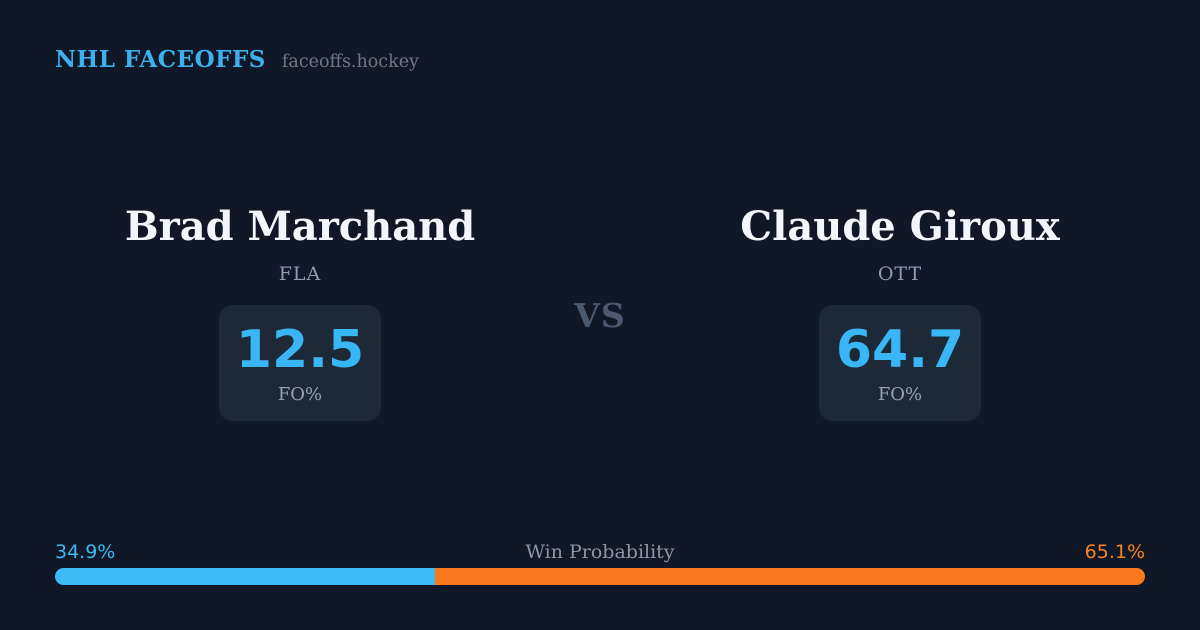  Describe the element at coordinates (600, 315) in the screenshot. I see `vs-label: VS` at that location.